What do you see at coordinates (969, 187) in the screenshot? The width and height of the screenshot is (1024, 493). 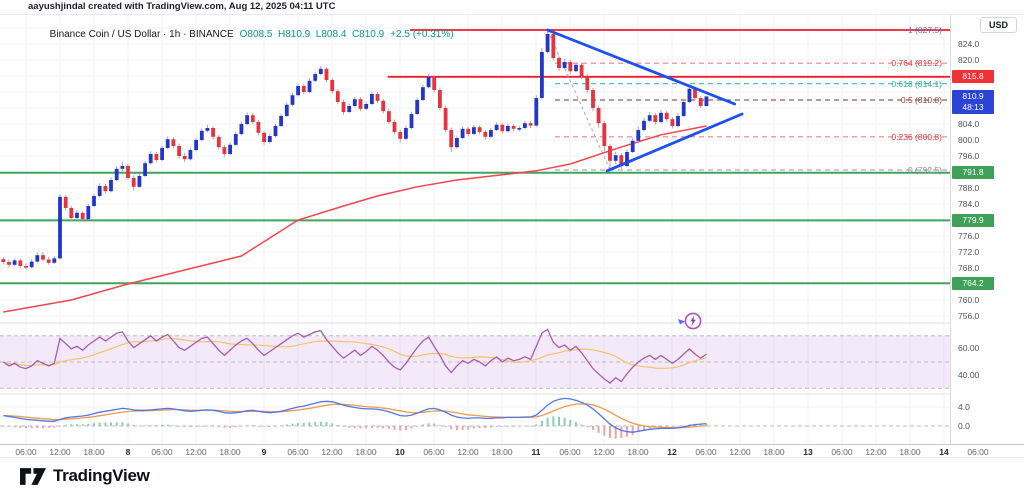 I see `price-tick-label: 788.0` at bounding box center [969, 187].